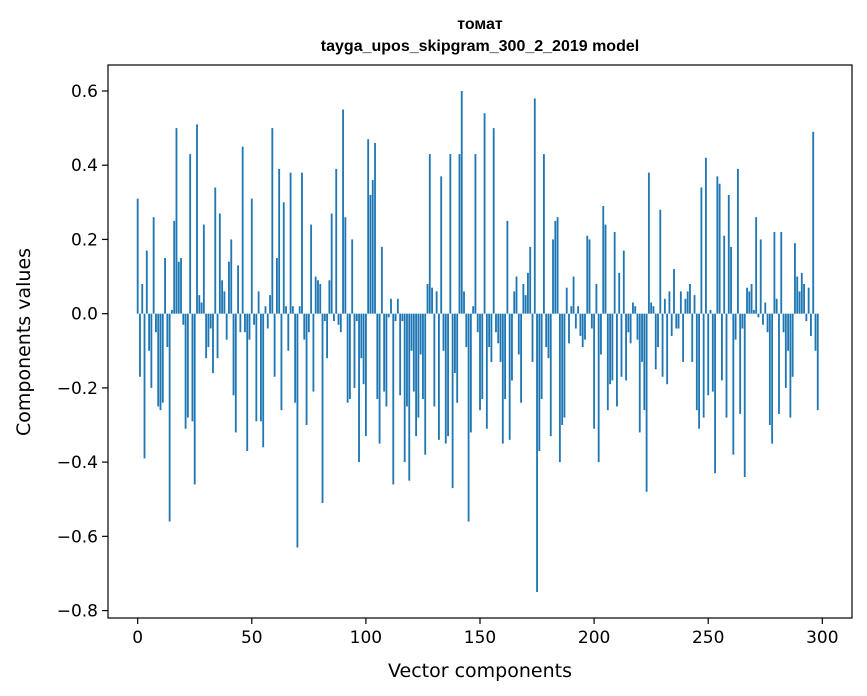  I want to click on x-tick-label: 150, so click(480, 638).